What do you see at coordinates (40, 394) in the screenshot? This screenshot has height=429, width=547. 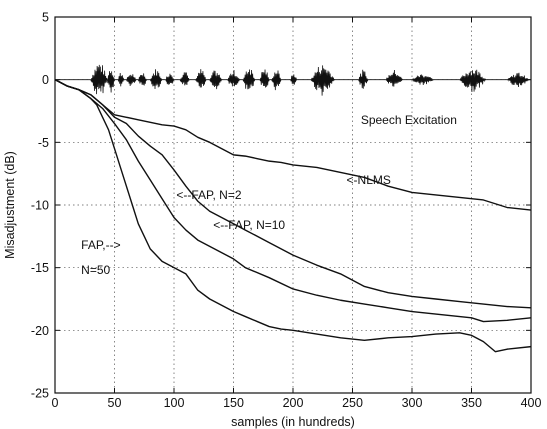 I see `y-tick-label: -25` at bounding box center [40, 394].